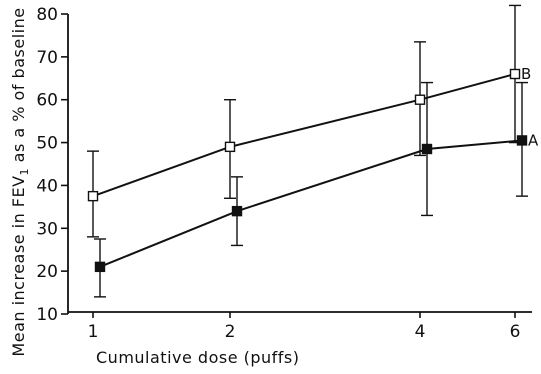 Image resolution: width=541 pixels, height=374 pixels. Describe the element at coordinates (304, 327) in the screenshot. I see `x-ticks: 1 2 4 6` at that location.